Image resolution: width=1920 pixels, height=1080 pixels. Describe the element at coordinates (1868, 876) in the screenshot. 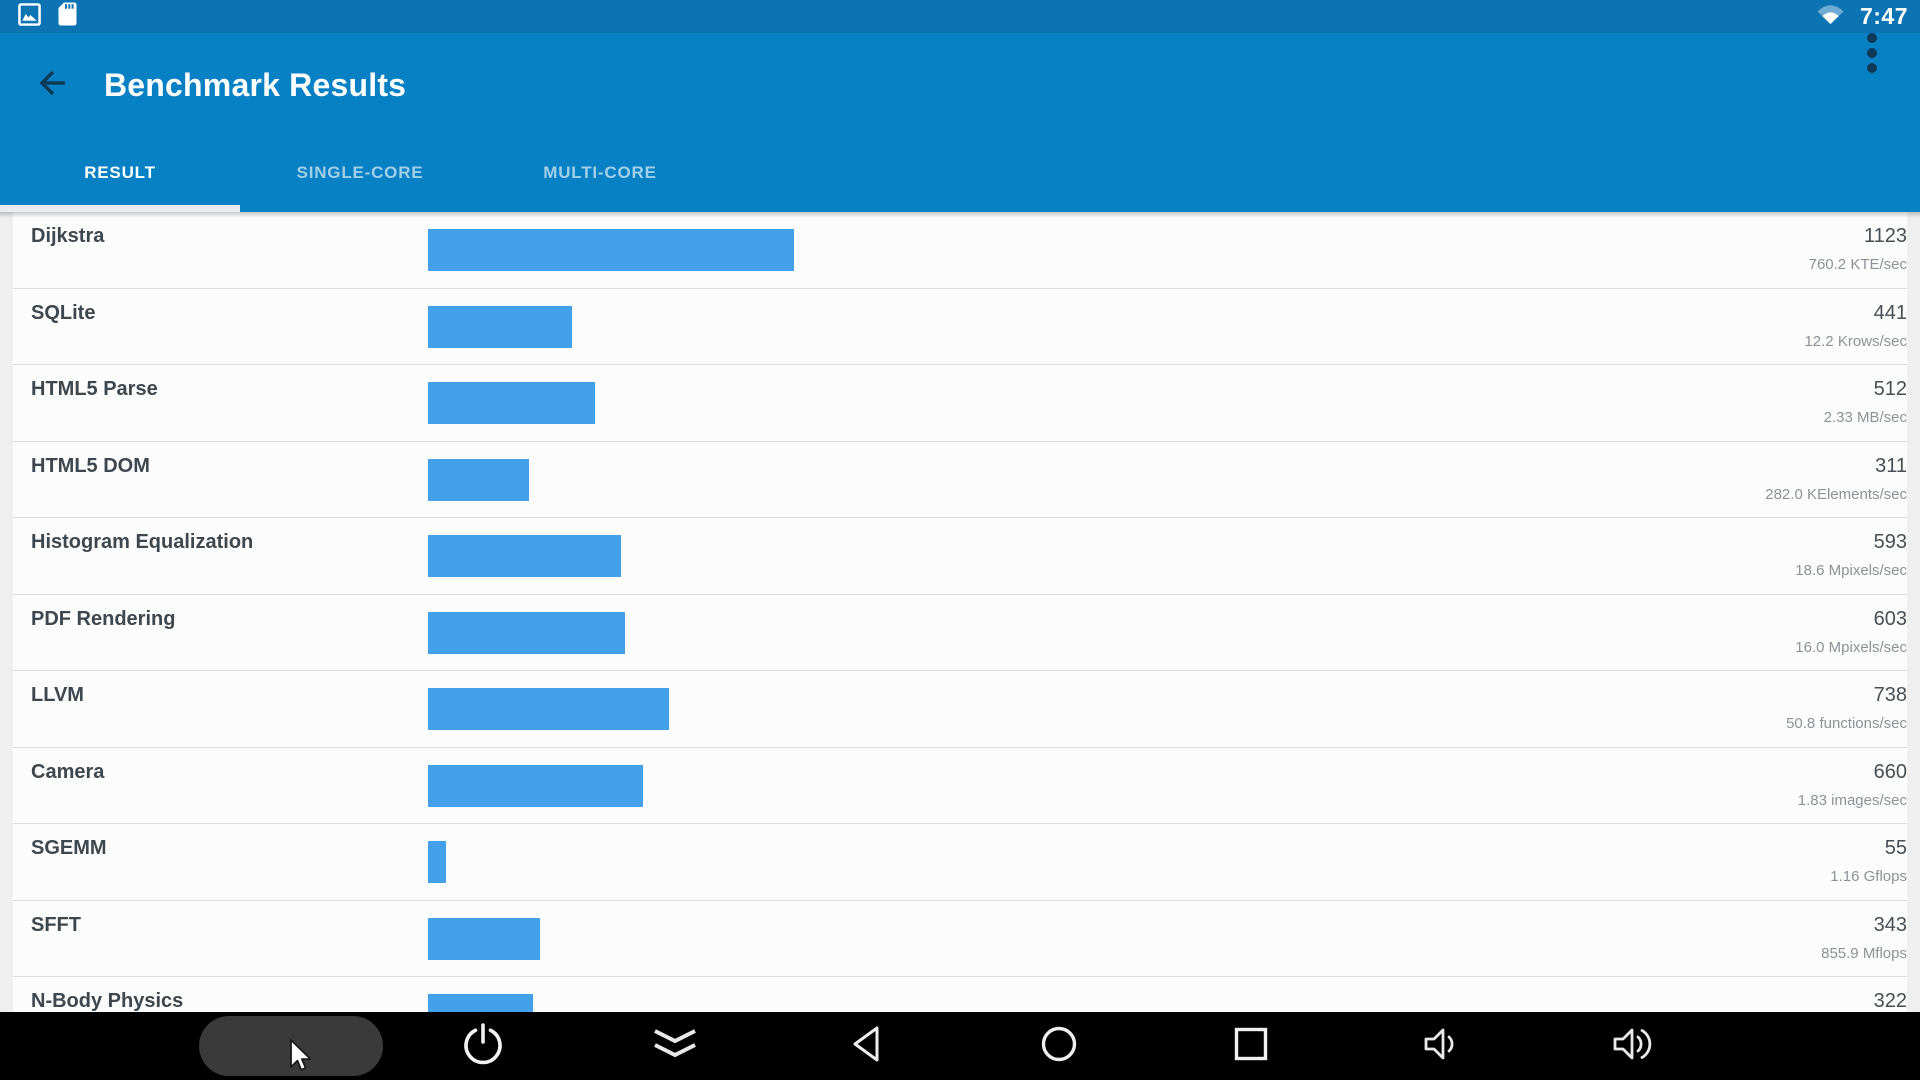

I see `benchmark-rate: 1.16 Gflops` at that location.